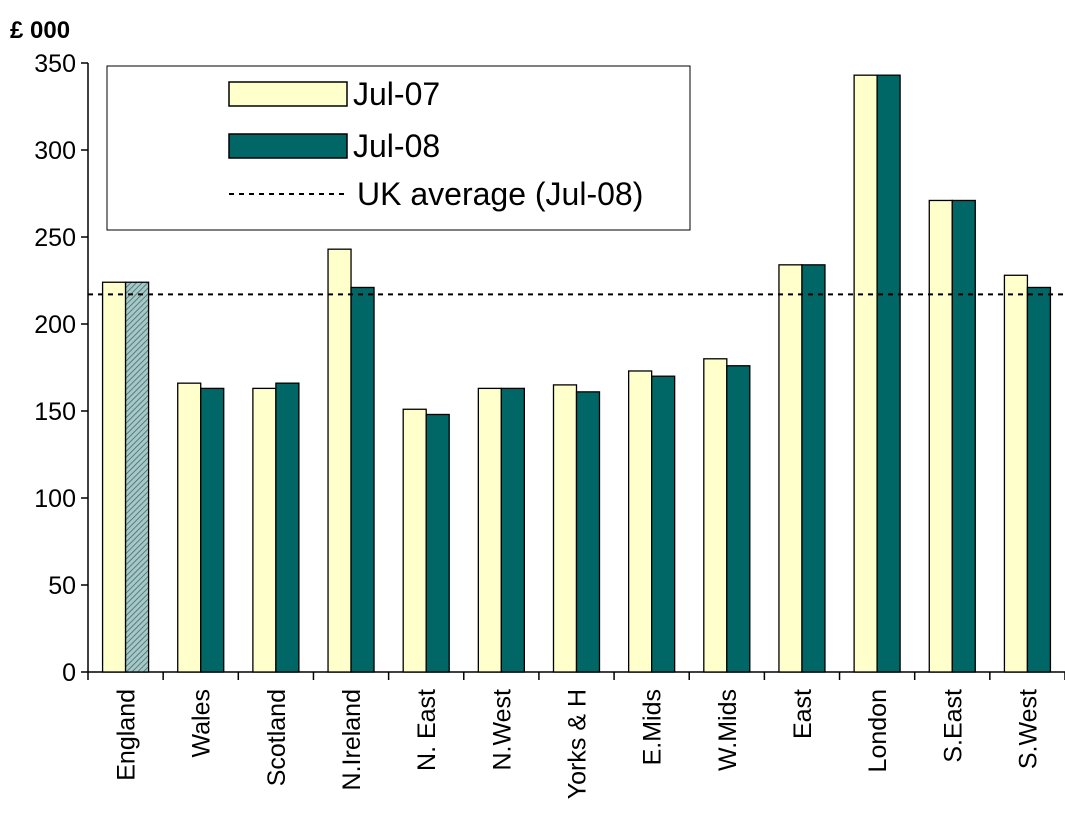  I want to click on y-tick-label: 300, so click(55, 151).